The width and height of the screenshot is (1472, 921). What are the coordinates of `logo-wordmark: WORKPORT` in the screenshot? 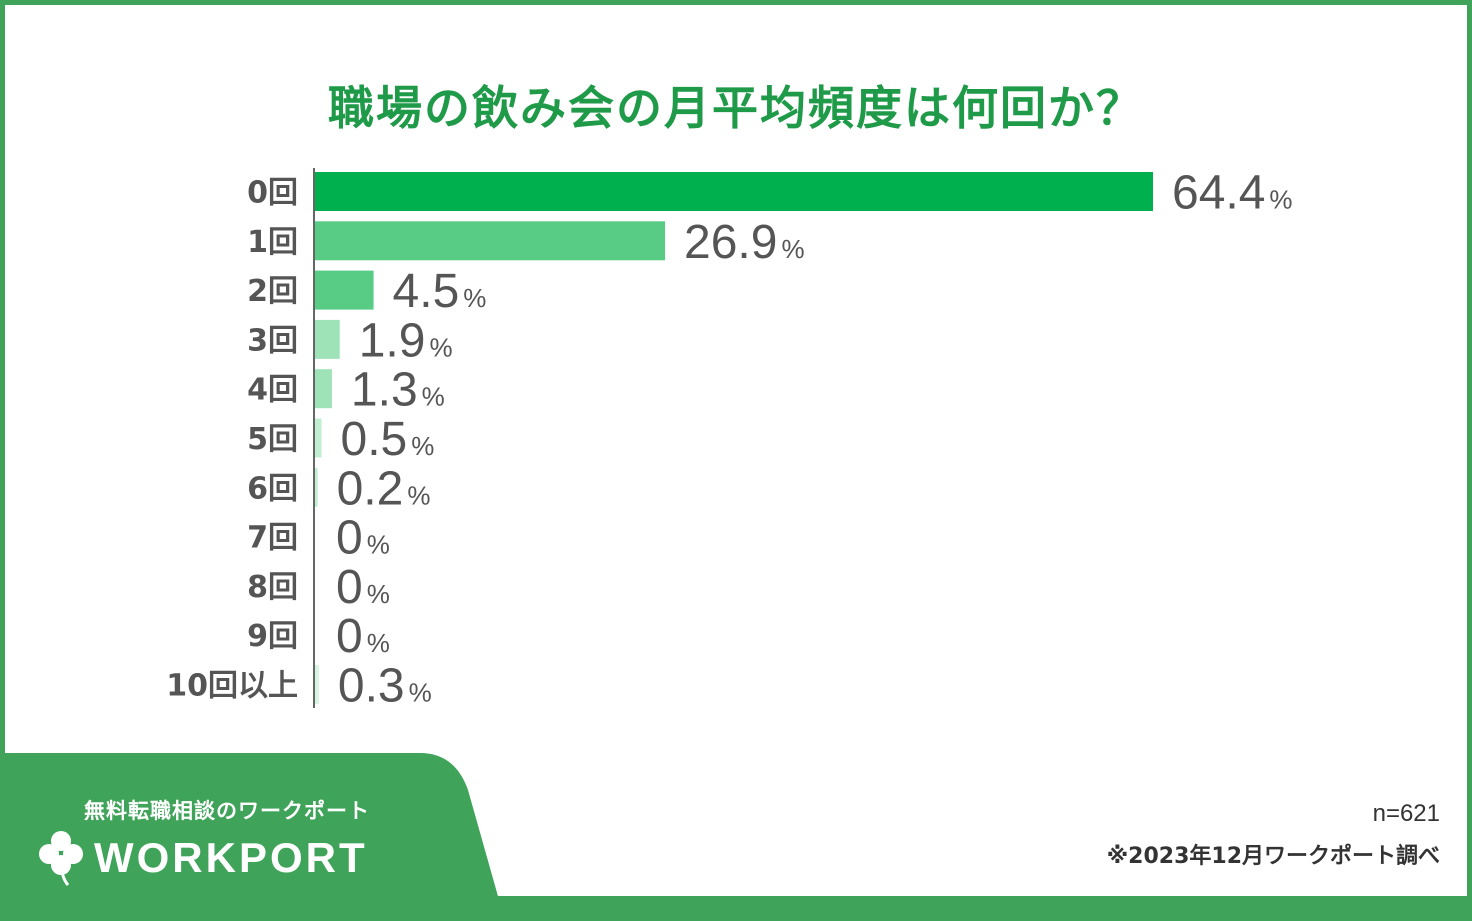 It's located at (231, 857).